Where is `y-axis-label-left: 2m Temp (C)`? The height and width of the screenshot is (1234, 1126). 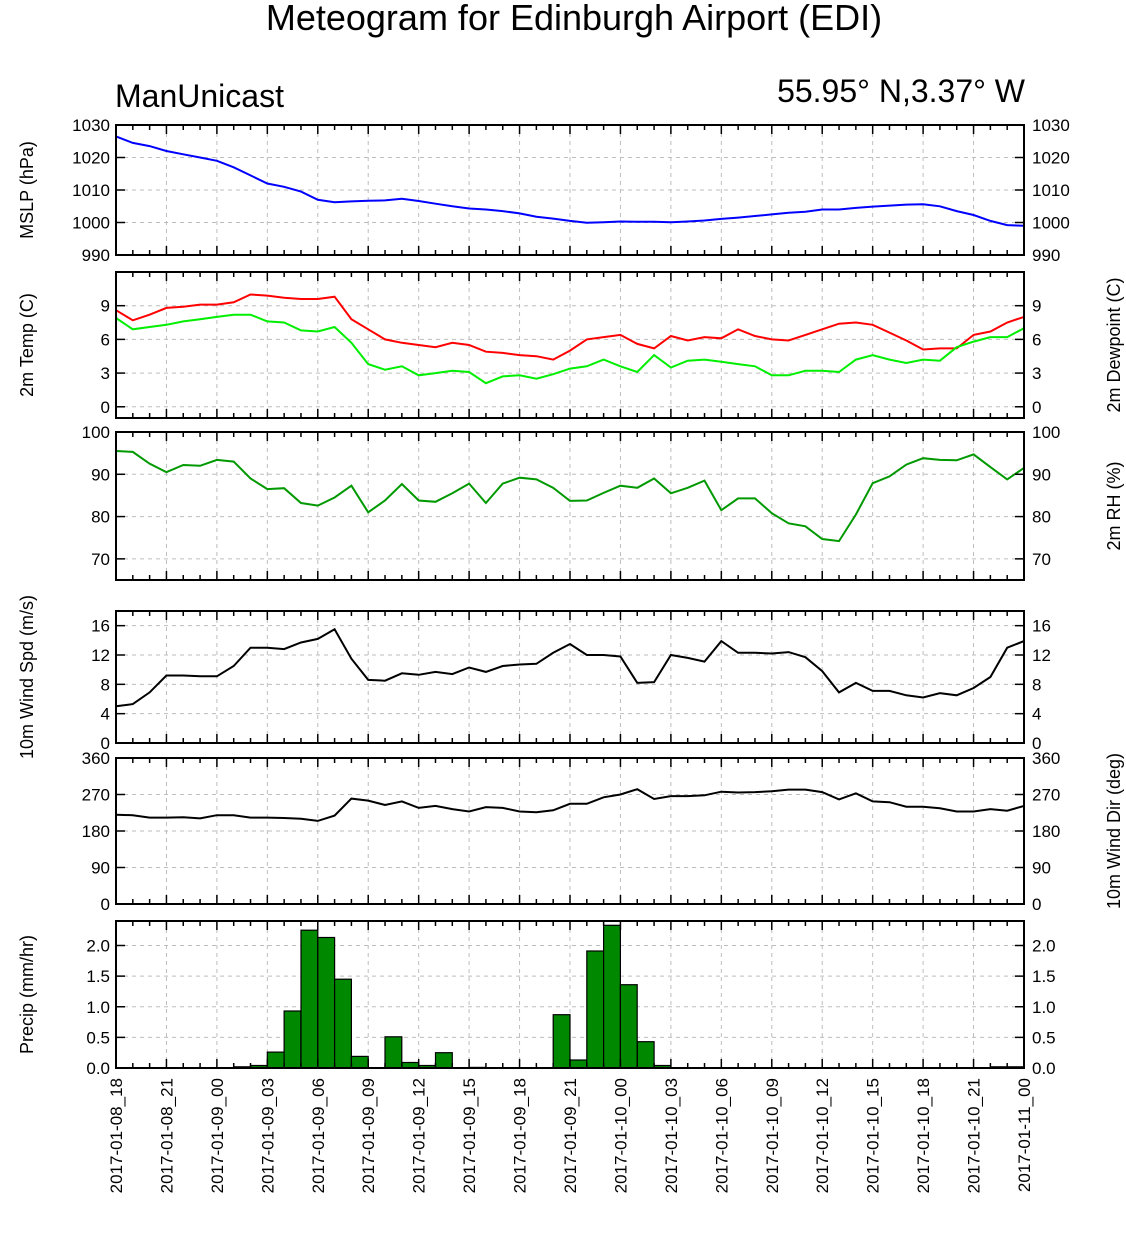
y-axis-label-left: 2m Temp (C) is located at coordinates (27, 345).